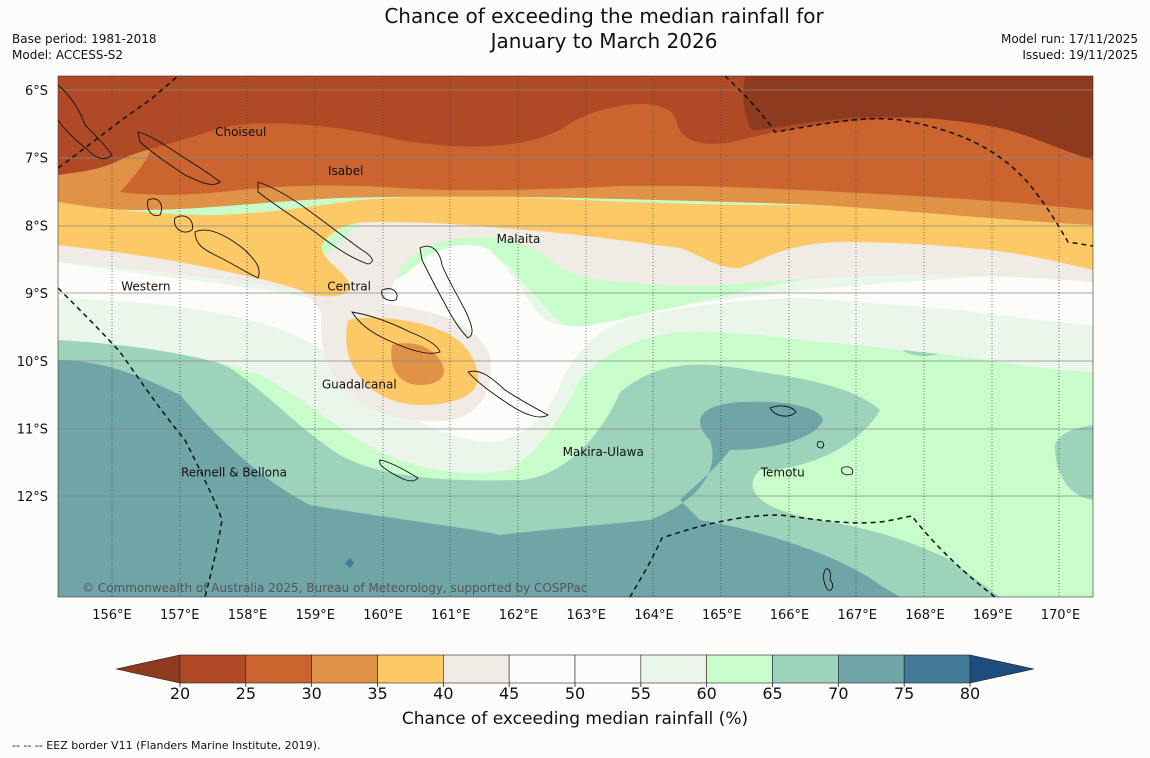 This screenshot has width=1150, height=758. I want to click on model-info: Base period: 1981-2018 Model: ACCESS-S2, so click(84, 47).